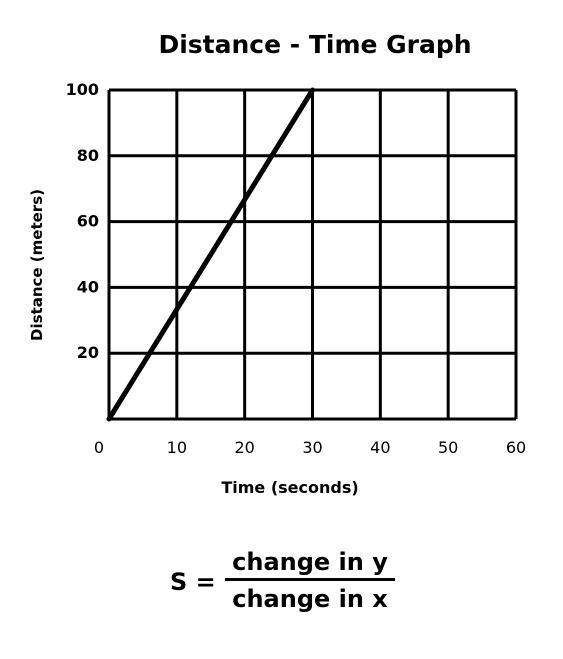  I want to click on x-tick-label: 10, so click(177, 447).